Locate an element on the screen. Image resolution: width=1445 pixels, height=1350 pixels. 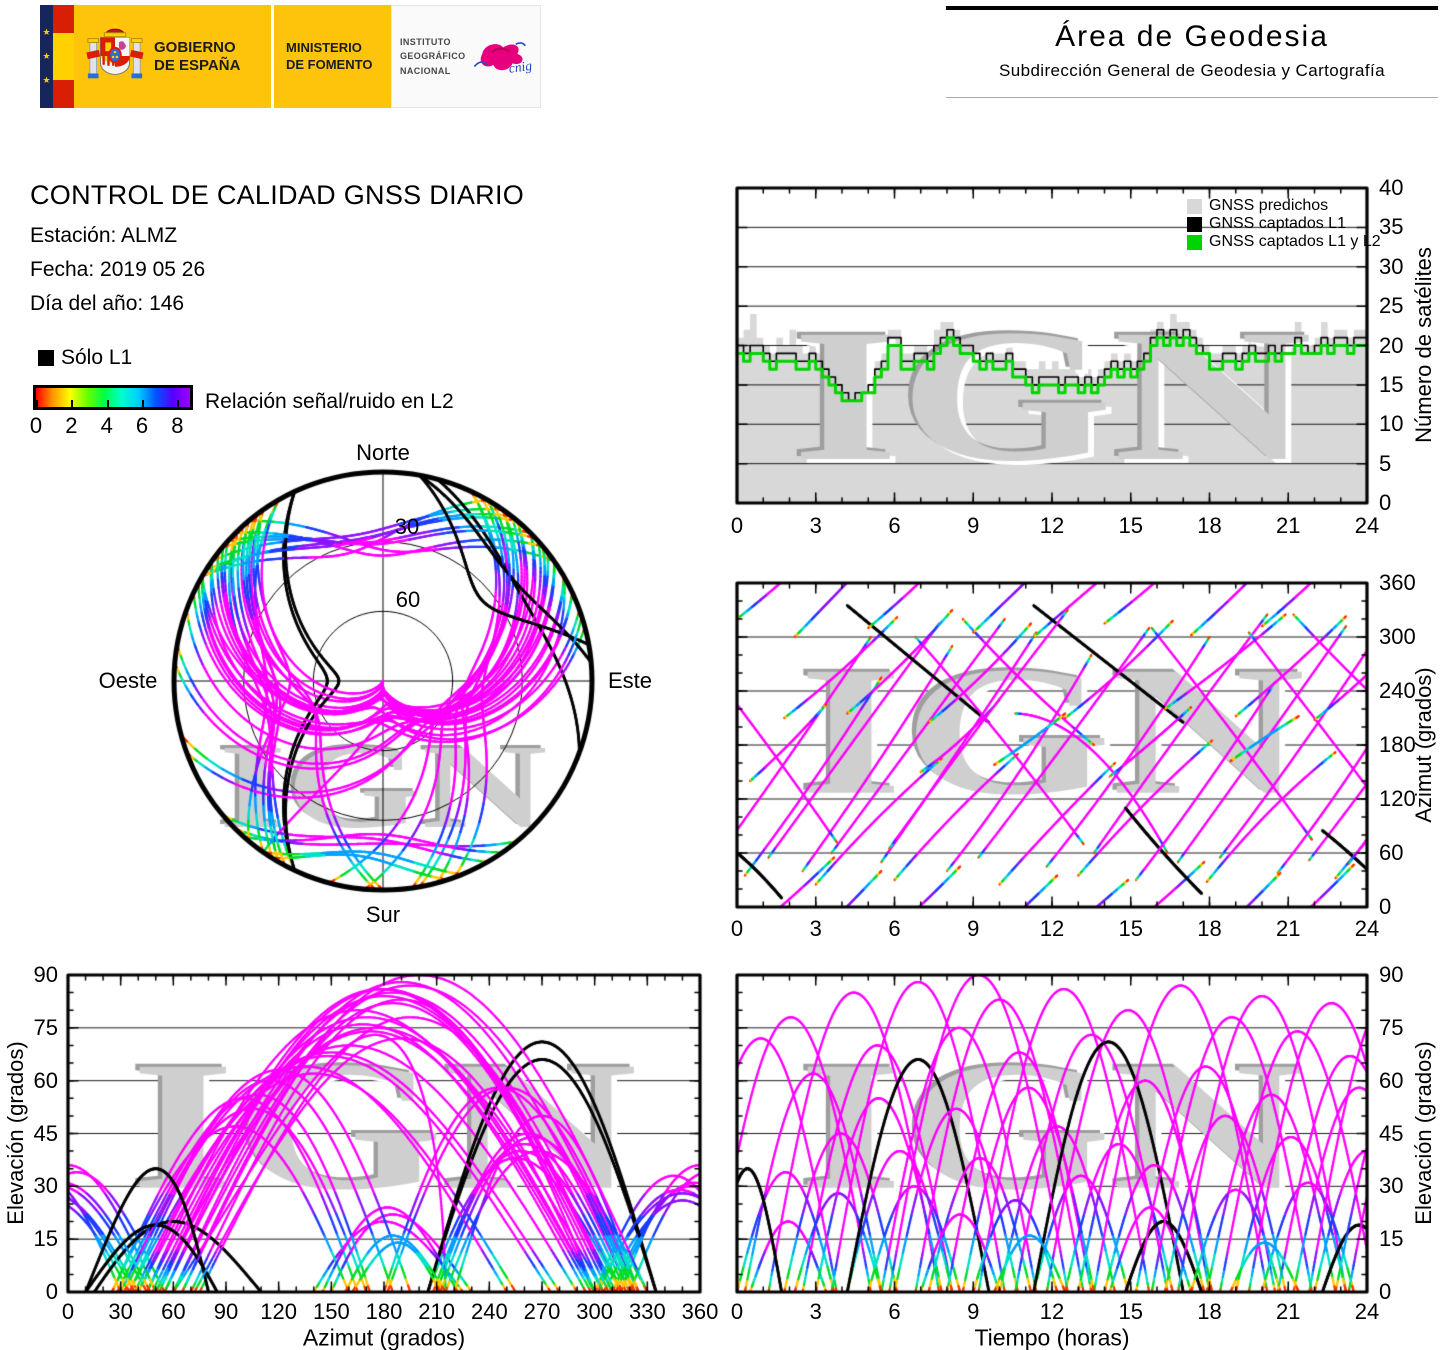
ign-block: INSTITUTO GEOGRÁFICO NACIONAL cnig is located at coordinates (466, 56).